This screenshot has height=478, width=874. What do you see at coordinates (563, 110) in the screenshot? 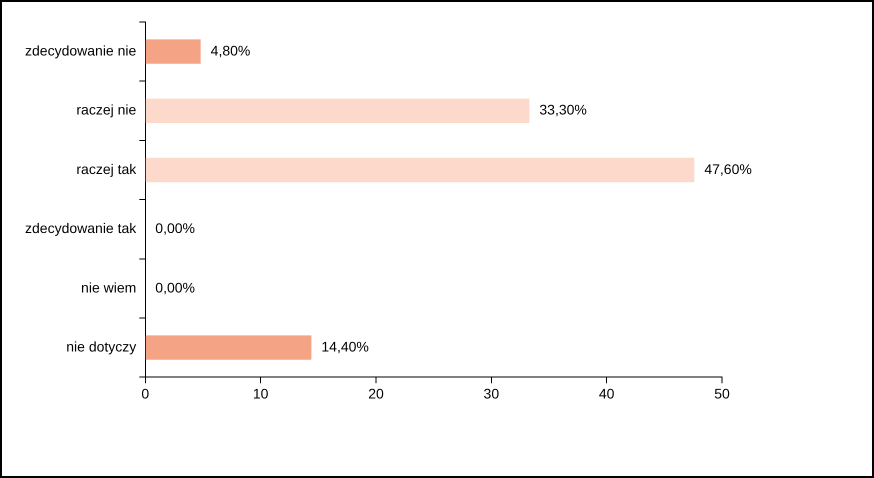
I see `data-label: 33,30%` at bounding box center [563, 110].